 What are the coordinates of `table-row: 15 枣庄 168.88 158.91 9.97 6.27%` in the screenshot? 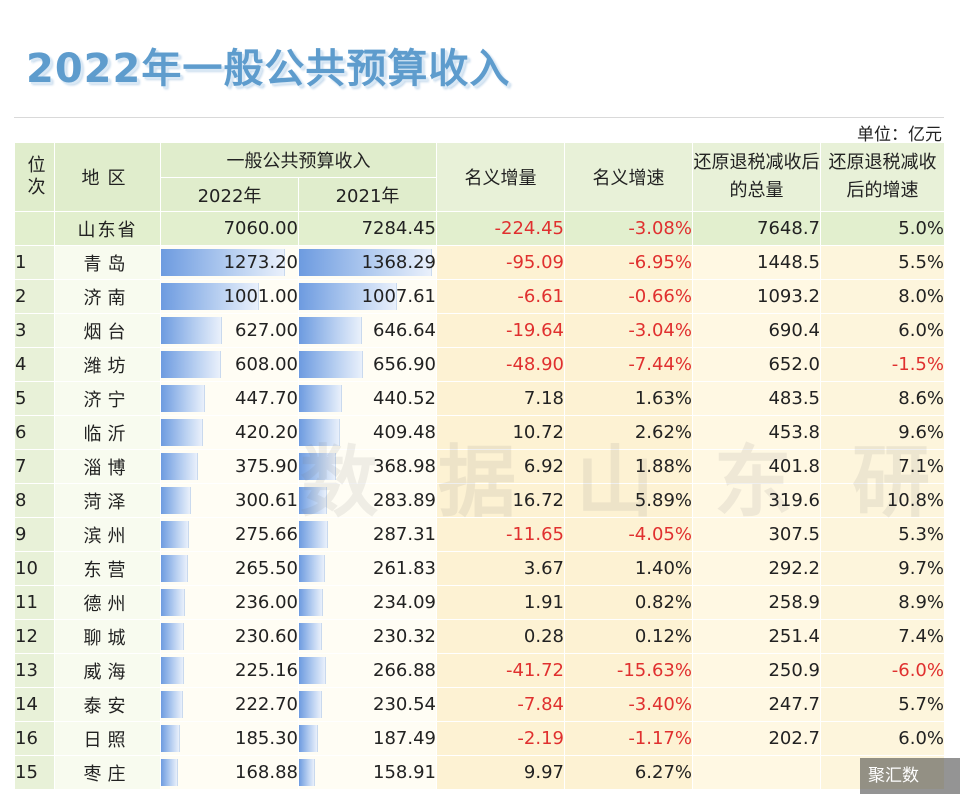 It's located at (479, 772).